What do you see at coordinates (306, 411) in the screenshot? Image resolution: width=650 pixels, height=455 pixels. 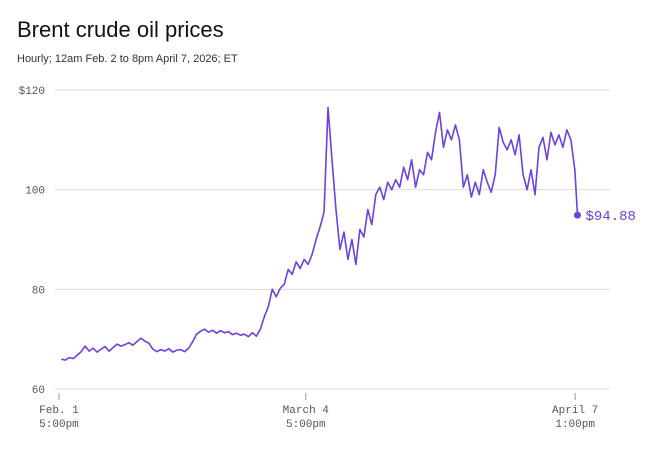 I see `x-tick-label: March 4` at bounding box center [306, 411].